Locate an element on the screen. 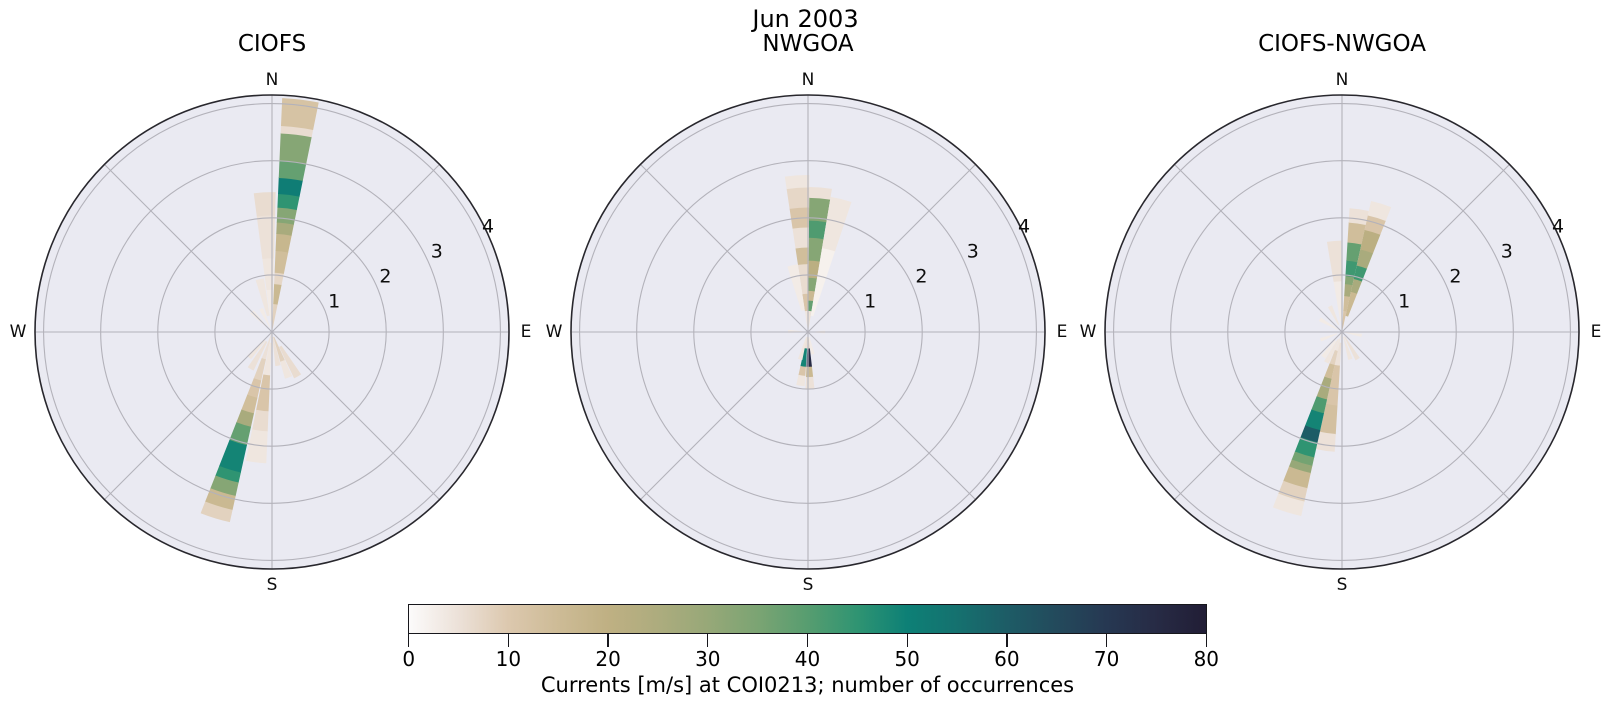  colorbar-tick-label: 10 is located at coordinates (508, 659).